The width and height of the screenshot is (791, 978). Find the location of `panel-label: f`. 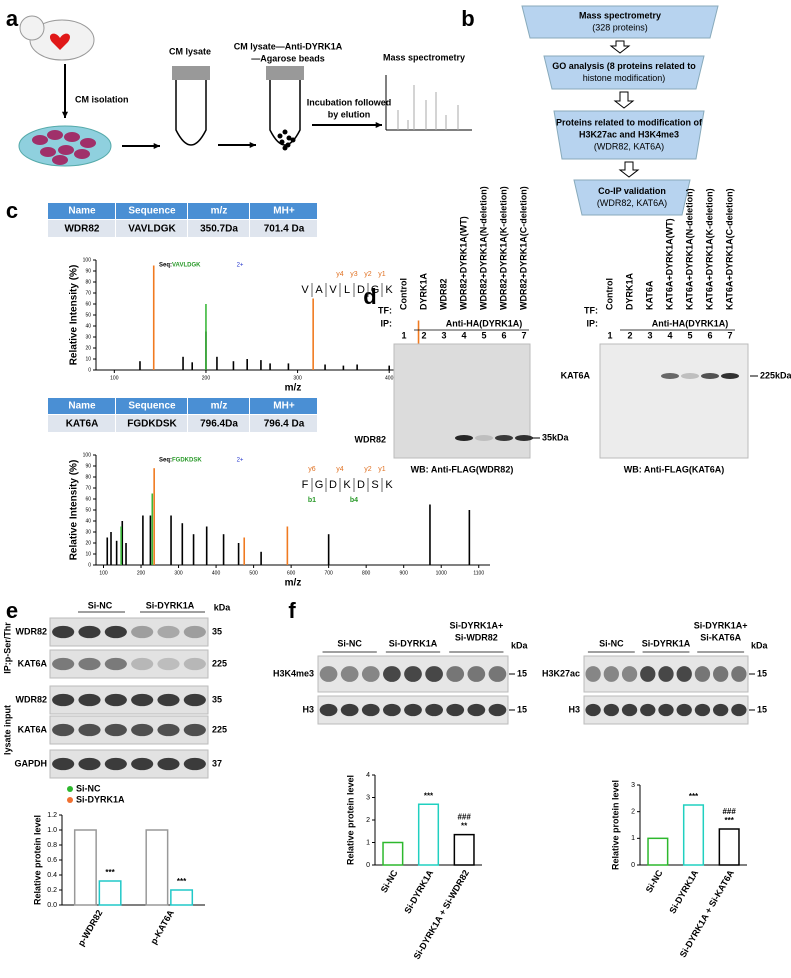

panel-label: f is located at coordinates (292, 610).